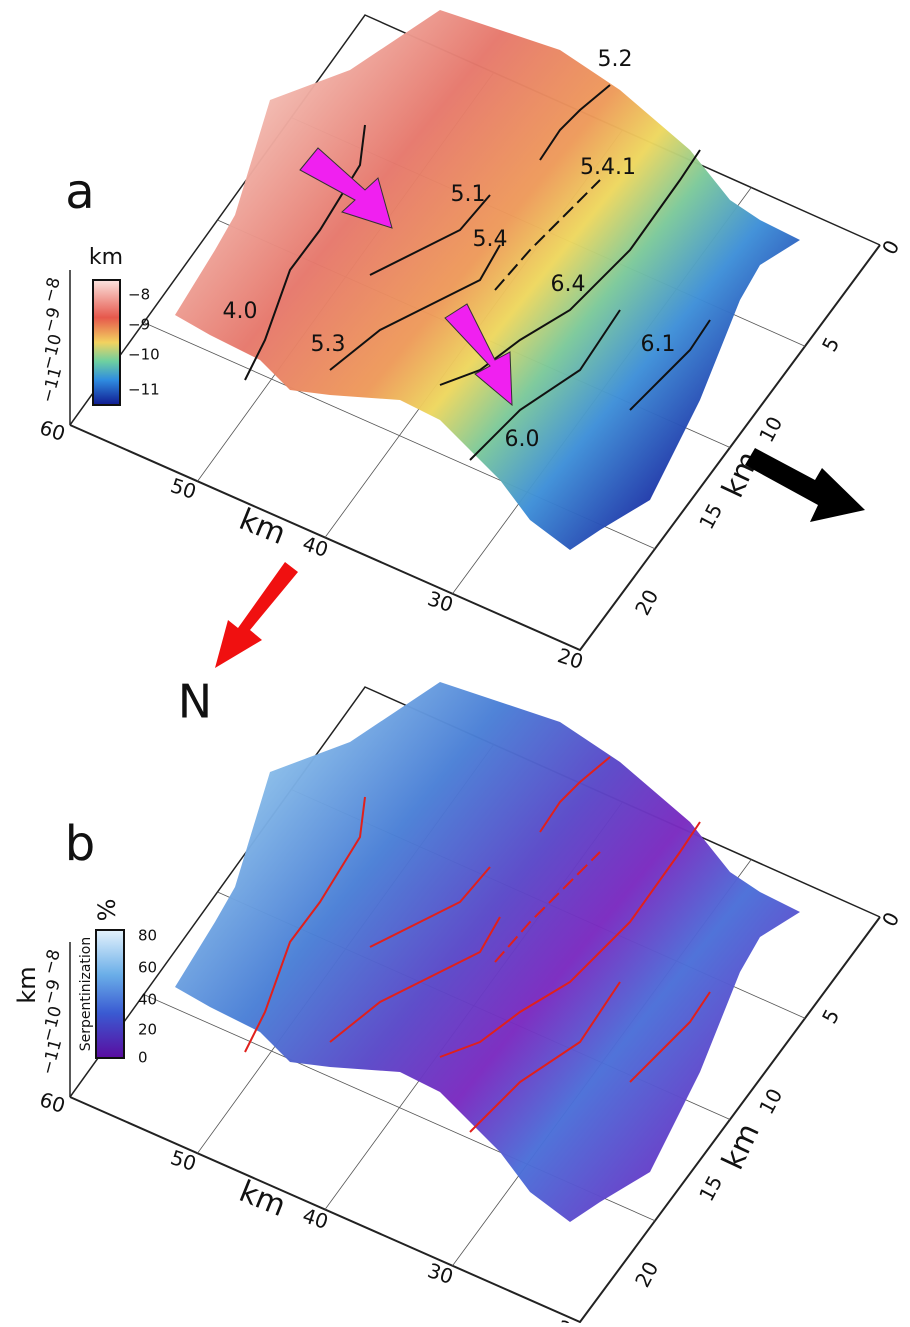 This screenshot has height=1327, width=910. Describe the element at coordinates (468, 194) in the screenshot. I see `fault-label: 5.1` at that location.